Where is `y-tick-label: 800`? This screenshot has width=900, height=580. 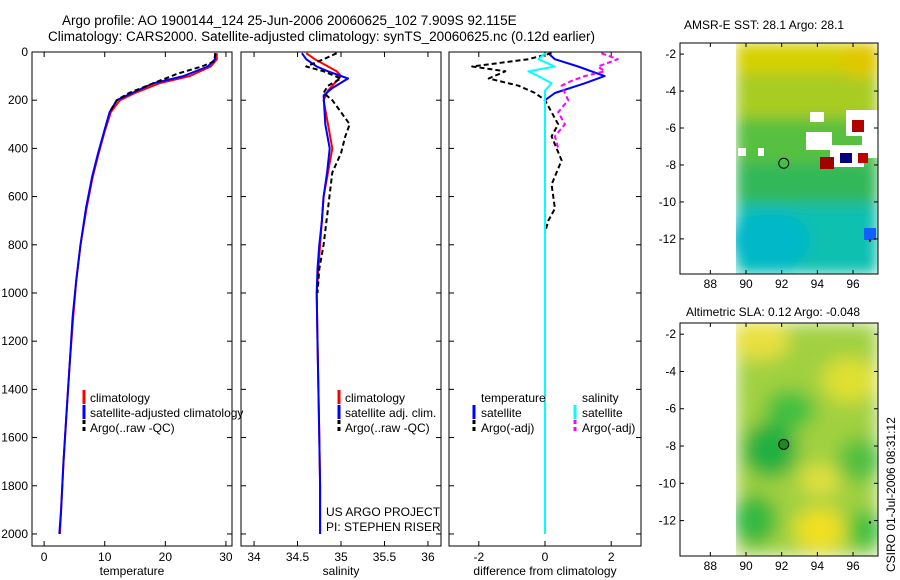 y-tick-label: 800 is located at coordinates (18, 245).